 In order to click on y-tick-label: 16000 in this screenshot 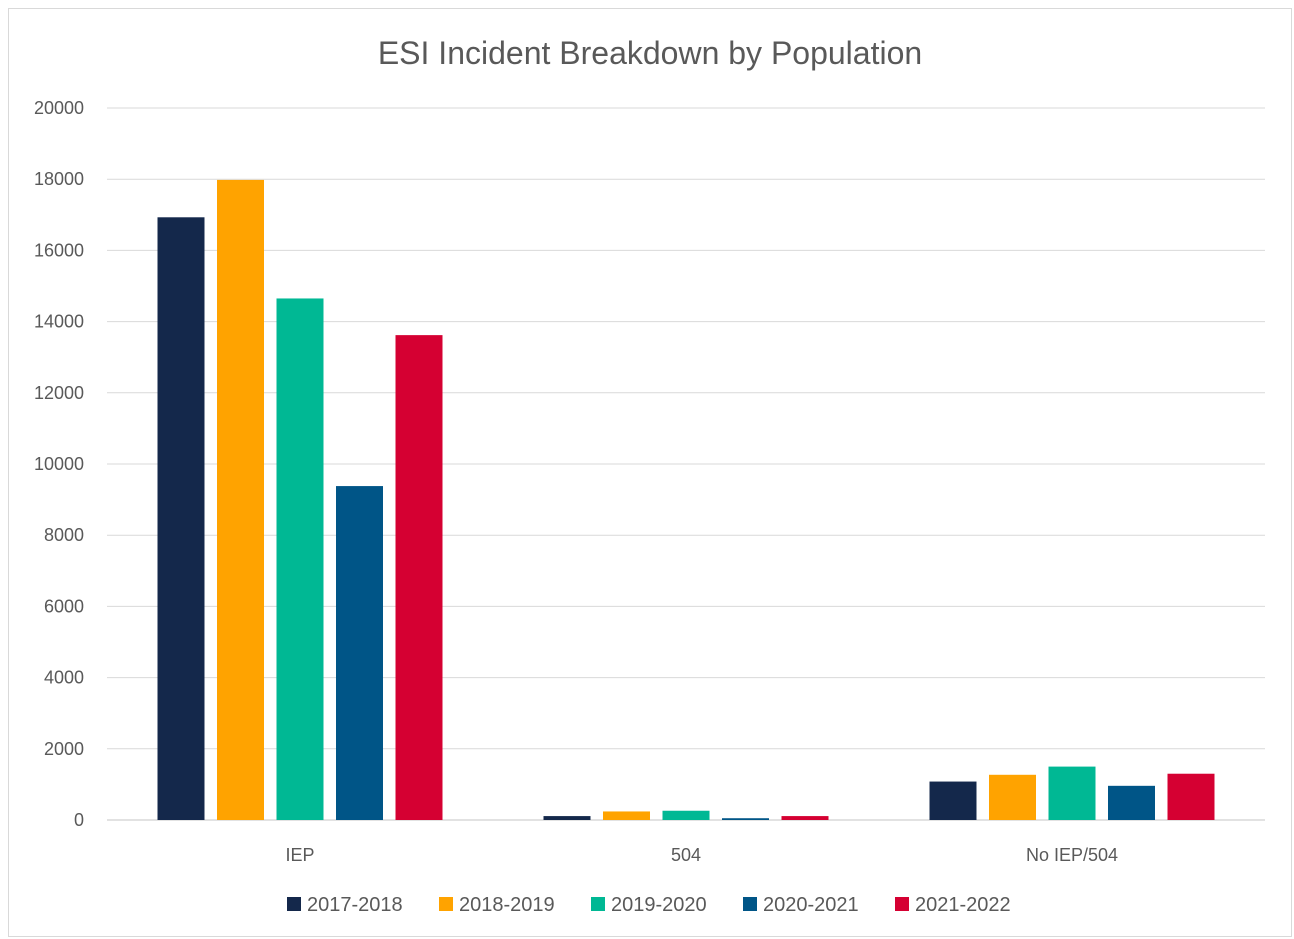, I will do `click(59, 250)`.